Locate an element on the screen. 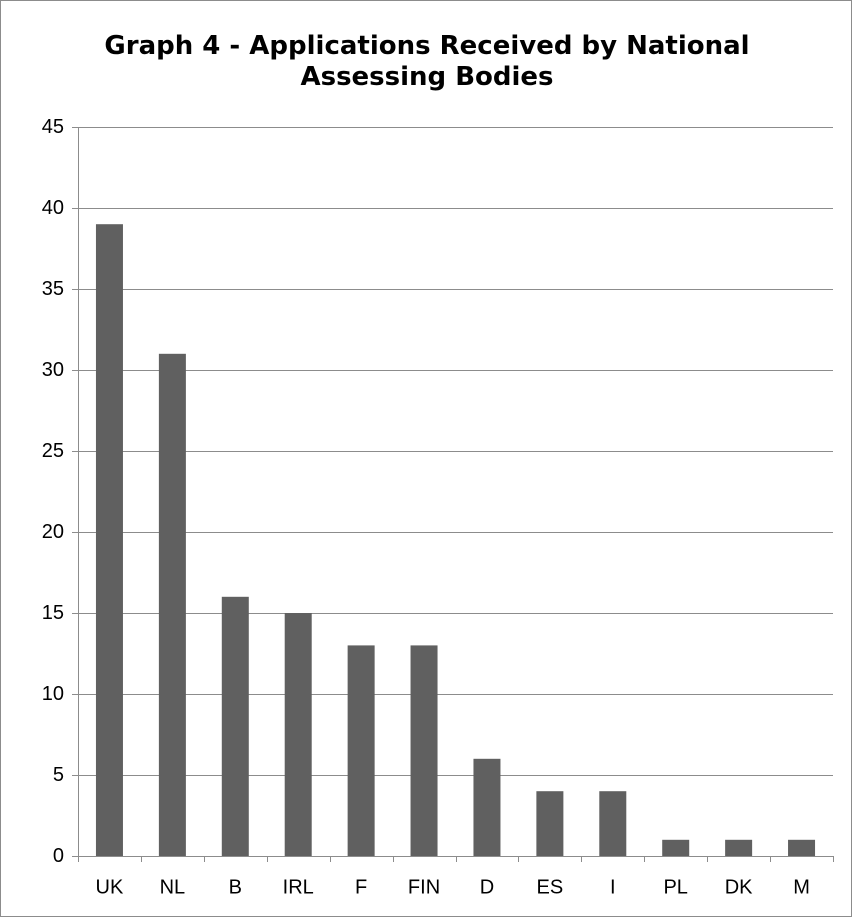 The height and width of the screenshot is (918, 853). y-tick-label: 40 is located at coordinates (53, 208).